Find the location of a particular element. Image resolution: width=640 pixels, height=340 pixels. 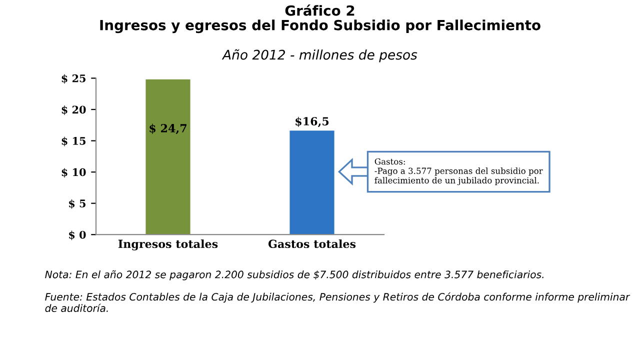

text: Nota: En el año 2012 se pagaron 2.200 subsidios de $7.500 distribuidos entre 3.577 beneficiarios. is located at coordinates (294, 275).